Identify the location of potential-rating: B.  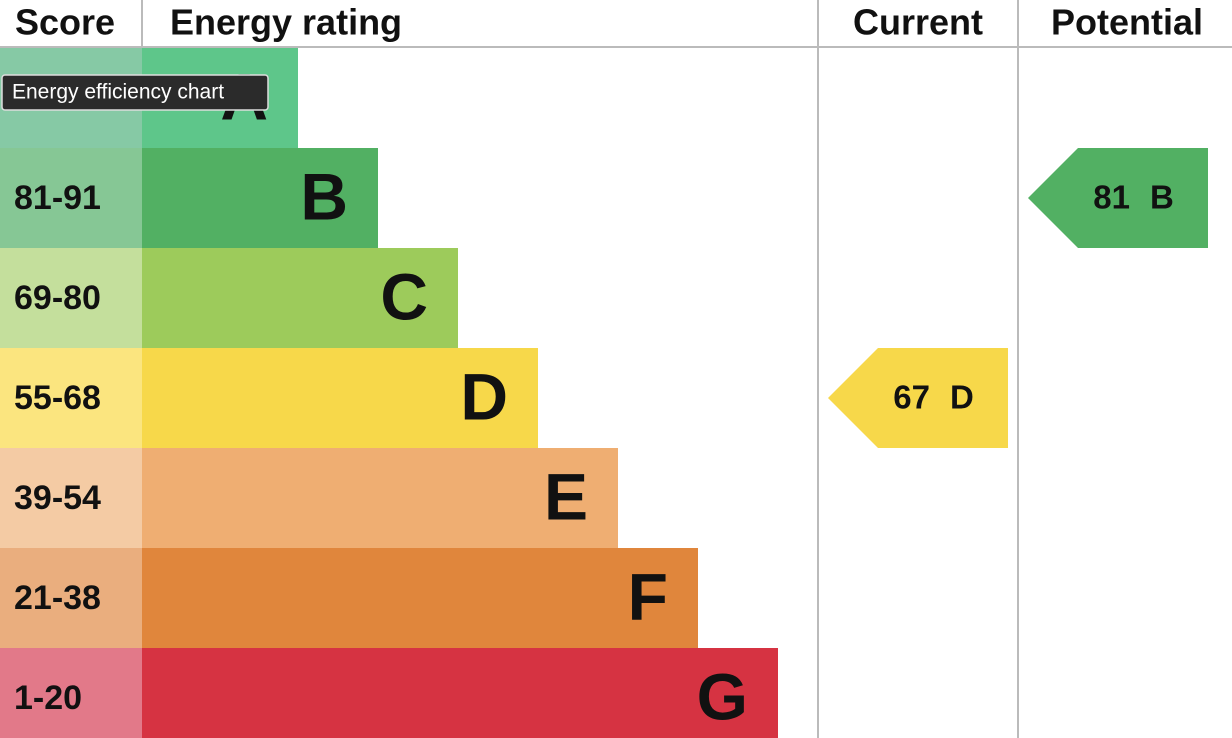
(1162, 197).